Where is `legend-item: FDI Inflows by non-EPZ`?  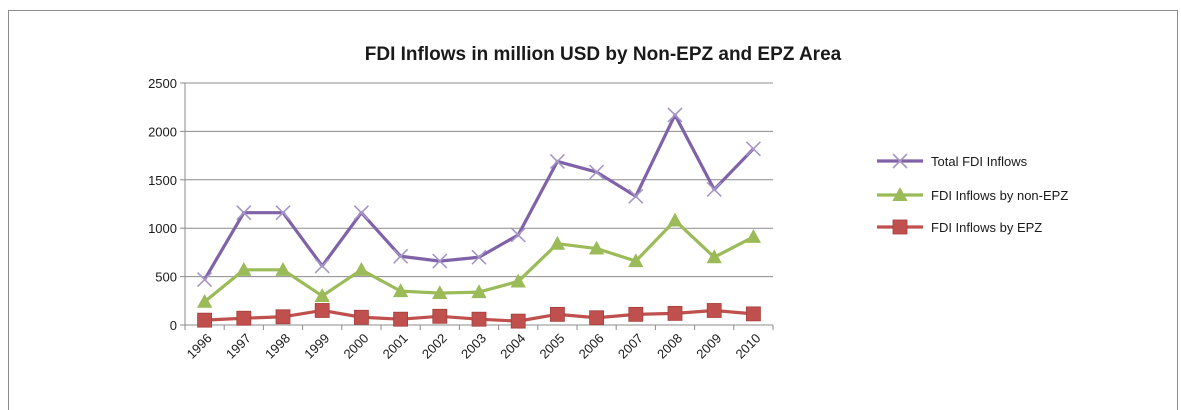 legend-item: FDI Inflows by non-EPZ is located at coordinates (972, 195).